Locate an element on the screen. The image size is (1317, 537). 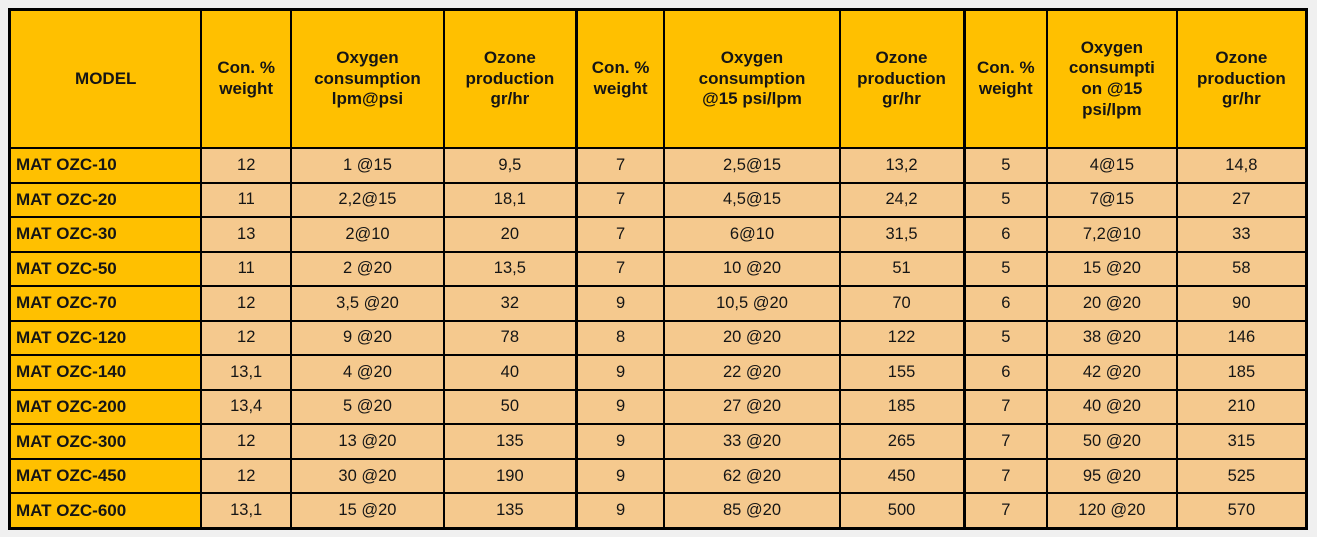
table-row: MAT OZC-50 11 2 @20 13,5 7 10 @20 51 5 15 @20 58 is located at coordinates (658, 269).